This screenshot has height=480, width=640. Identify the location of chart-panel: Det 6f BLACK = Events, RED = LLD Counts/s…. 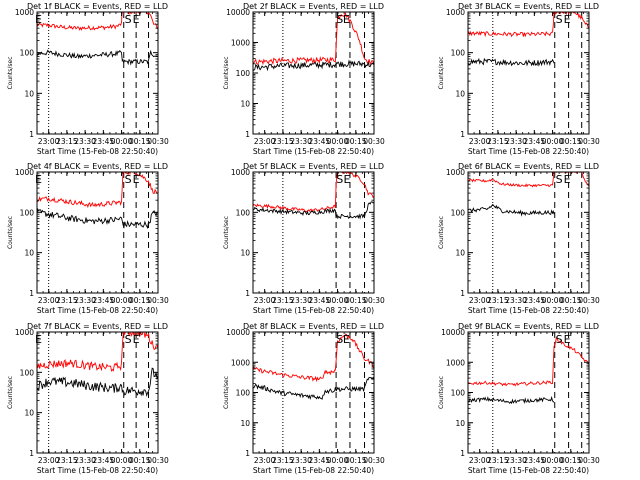
(519, 238).